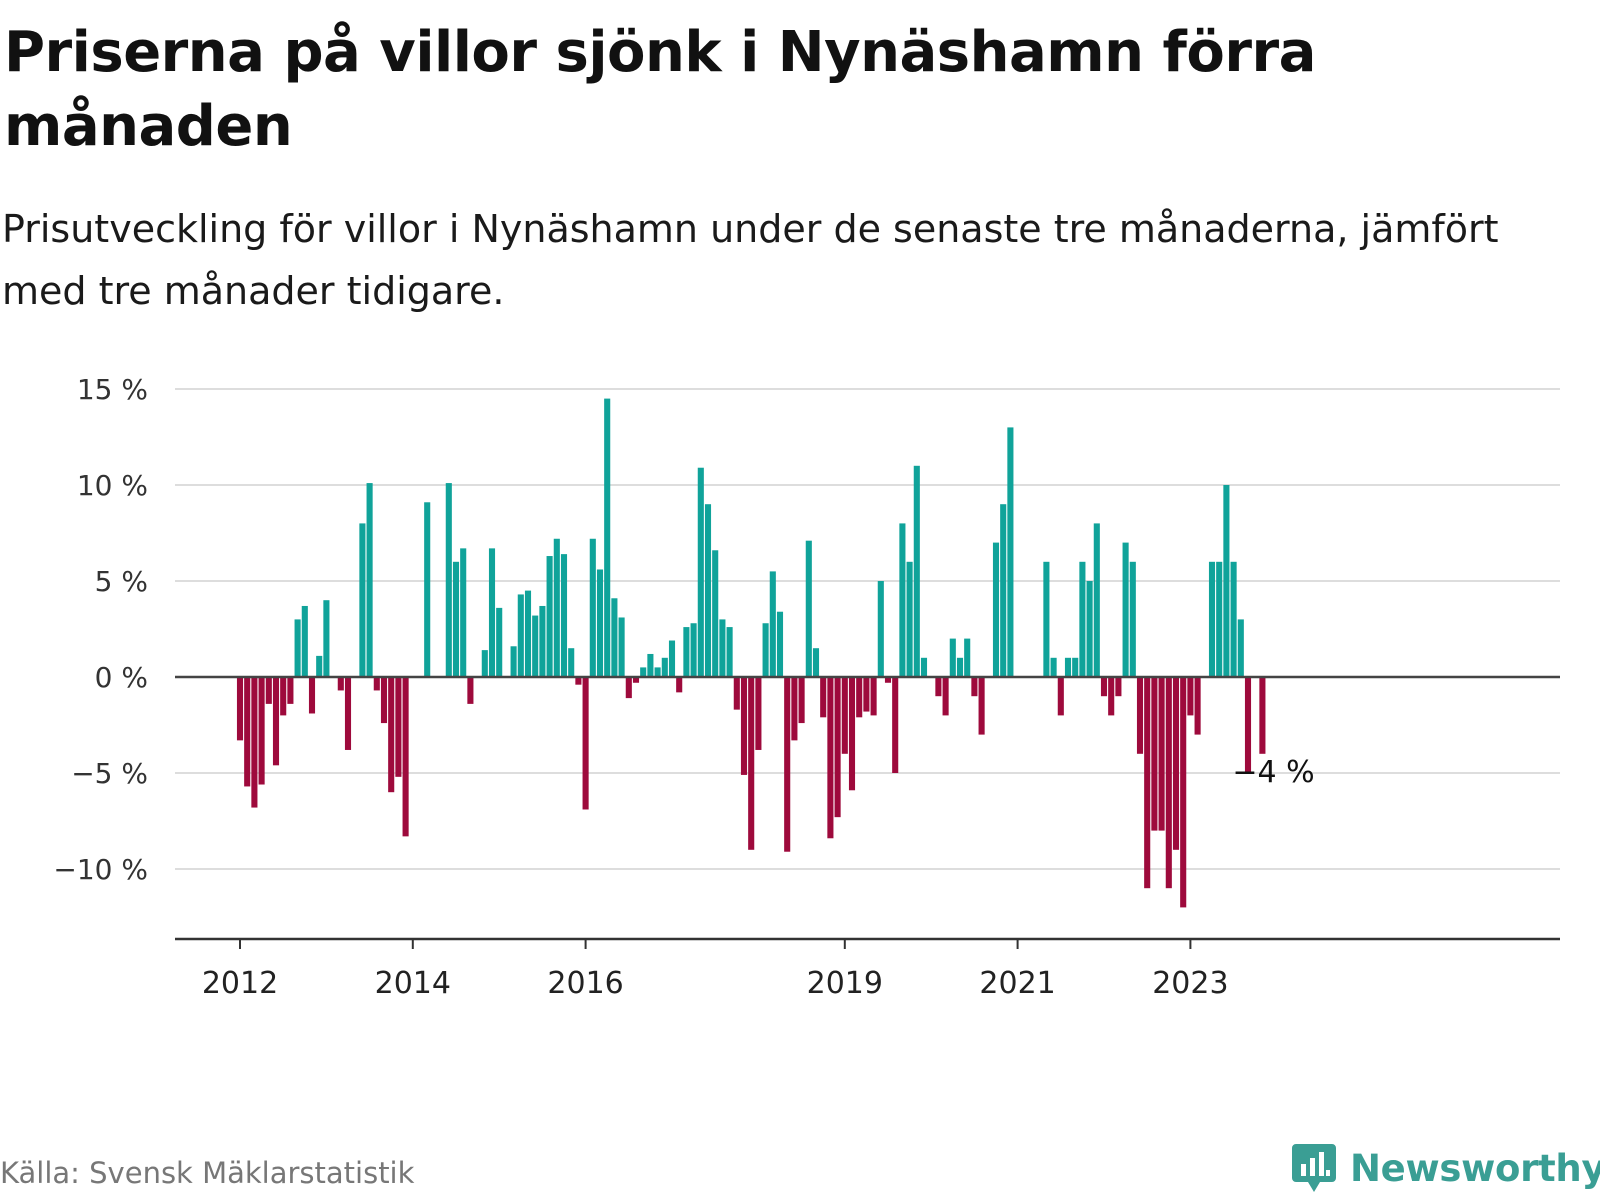  I want to click on x-tick-label: 2012, so click(240, 983).